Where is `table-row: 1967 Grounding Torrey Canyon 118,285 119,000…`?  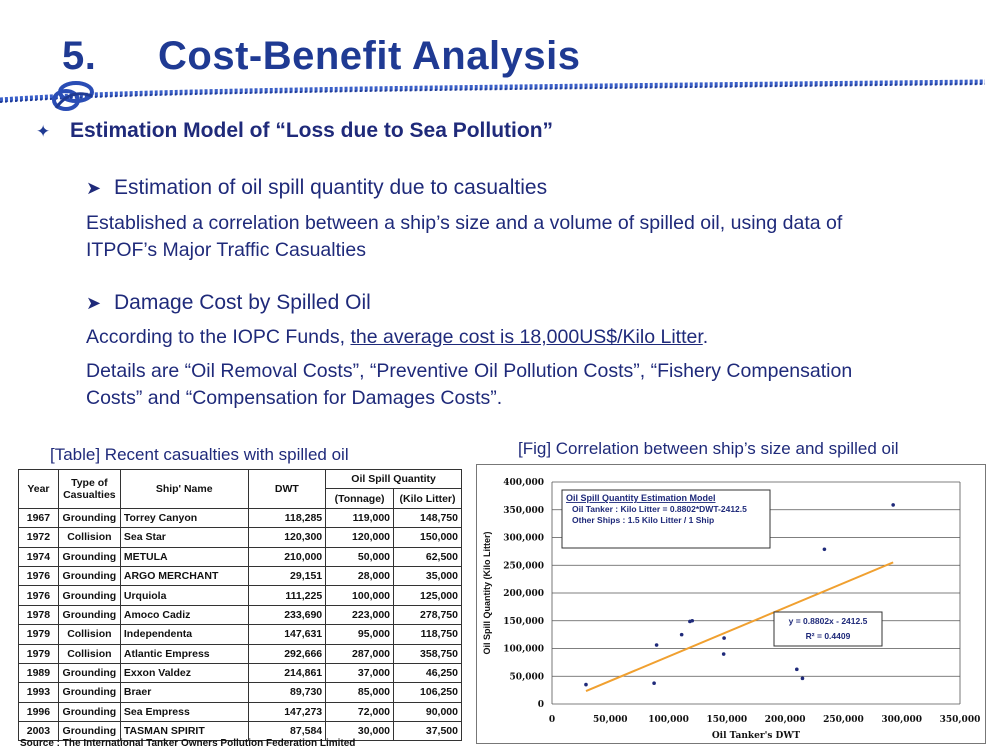
table-row: 1967 Grounding Torrey Canyon 118,285 119,000… is located at coordinates (240, 518).